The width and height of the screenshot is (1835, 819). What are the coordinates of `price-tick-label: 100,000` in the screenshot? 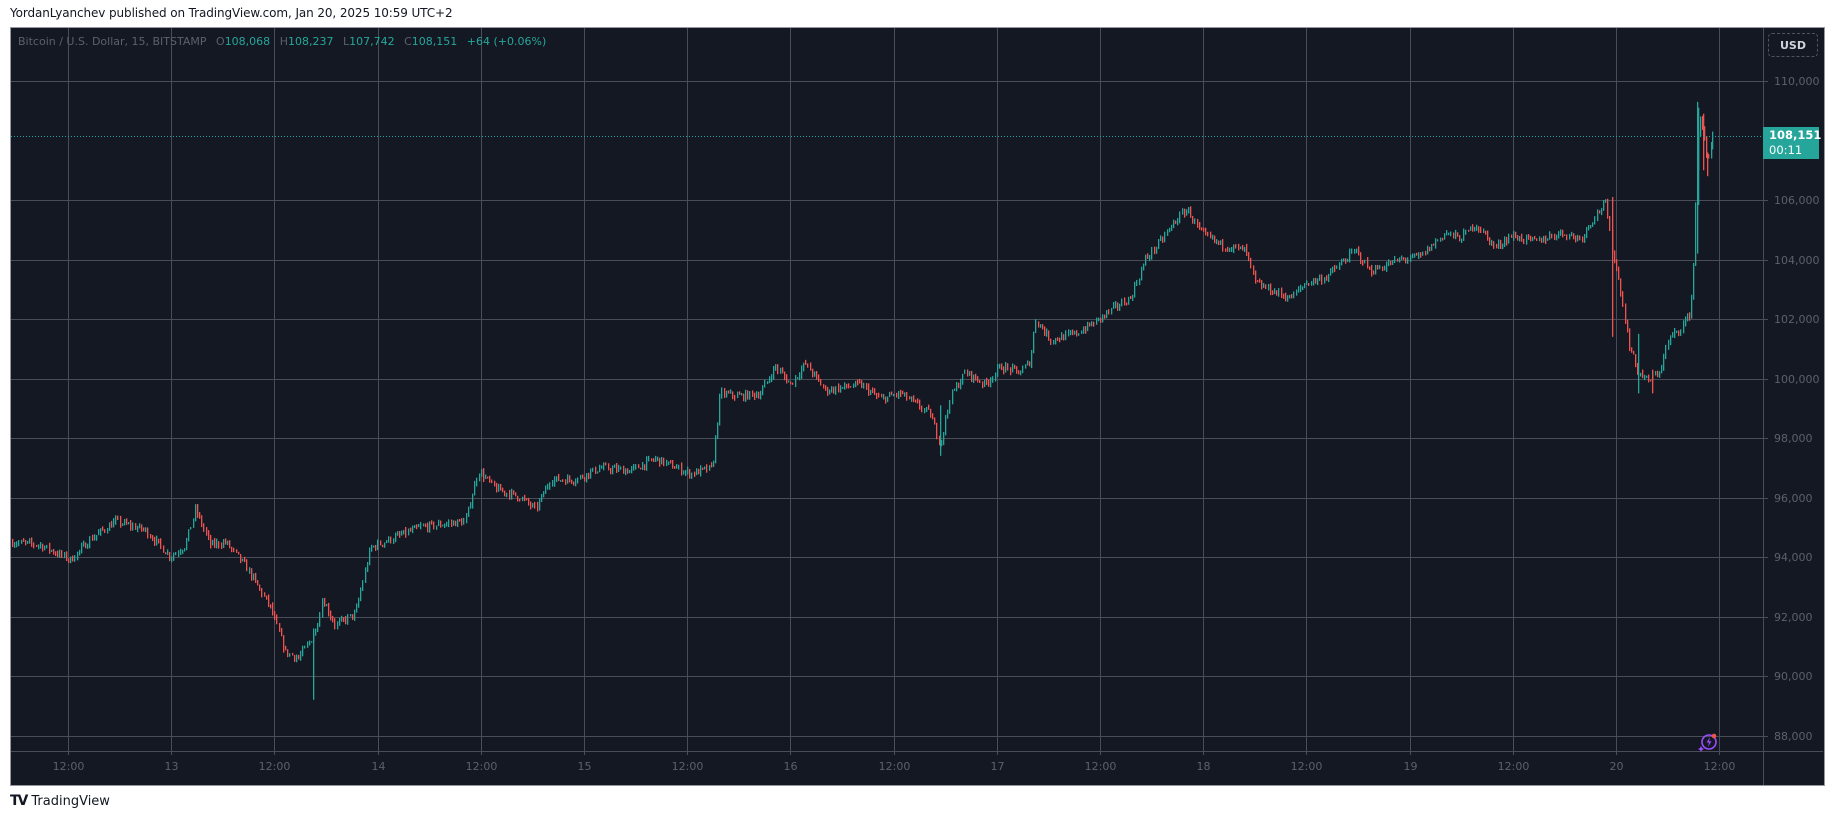 It's located at (1797, 379).